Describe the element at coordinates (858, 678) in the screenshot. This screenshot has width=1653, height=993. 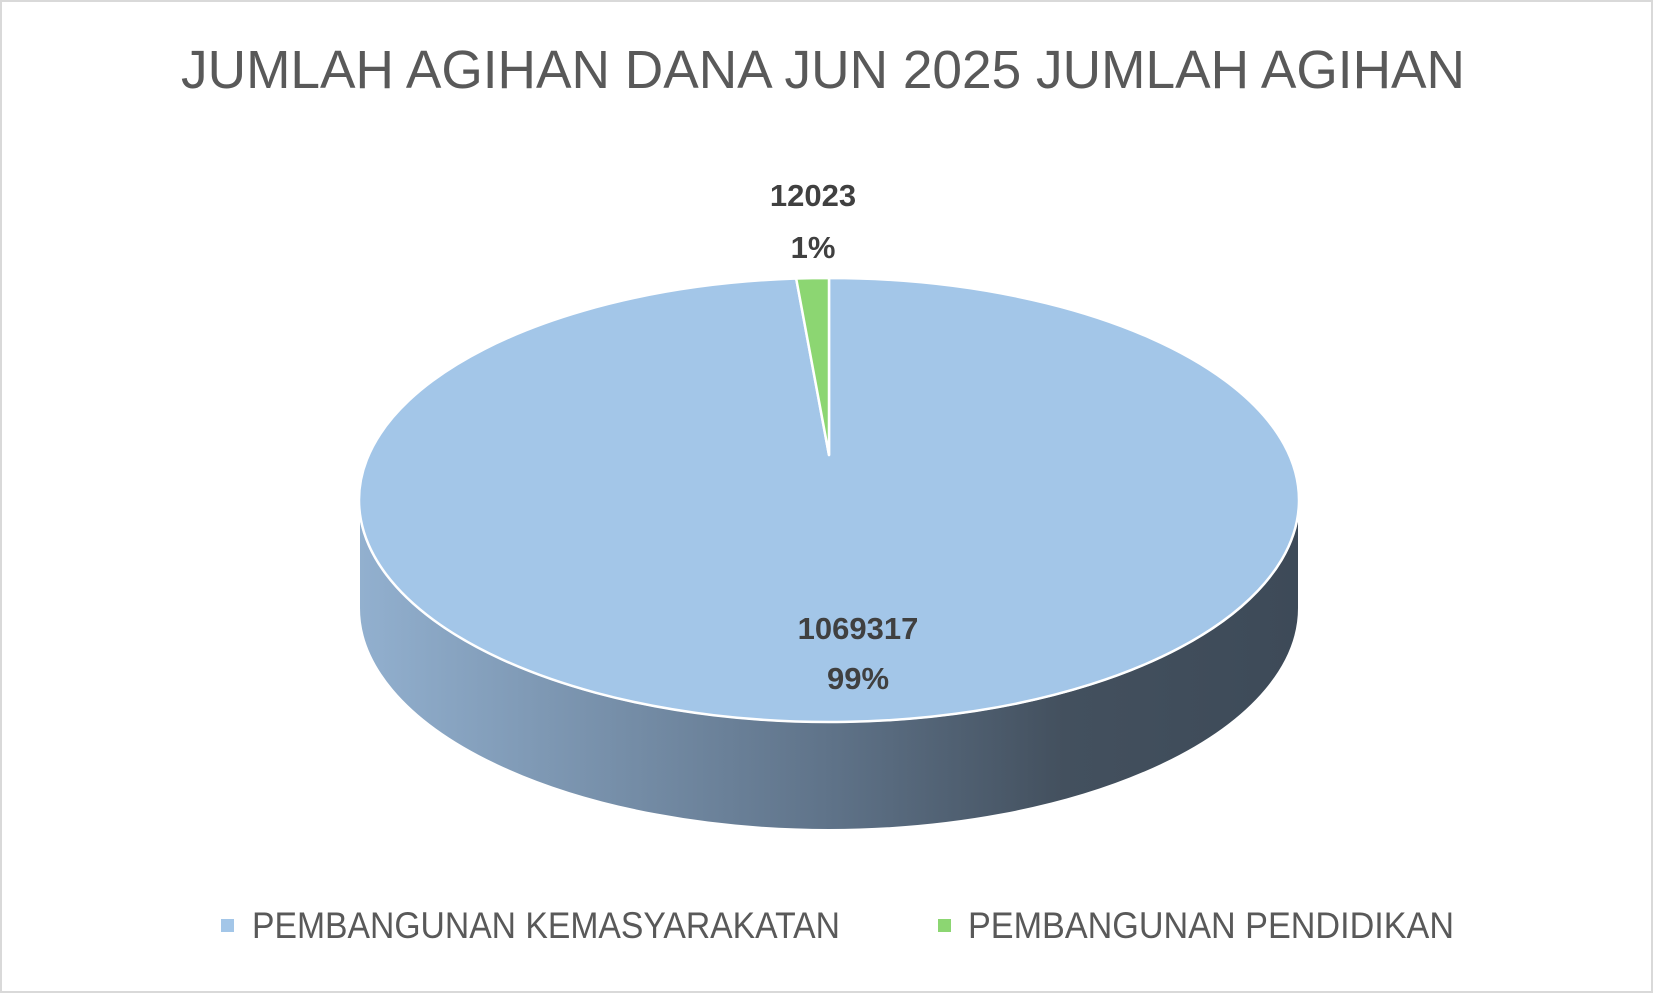
I see `data-label-percent-0: 99%` at that location.